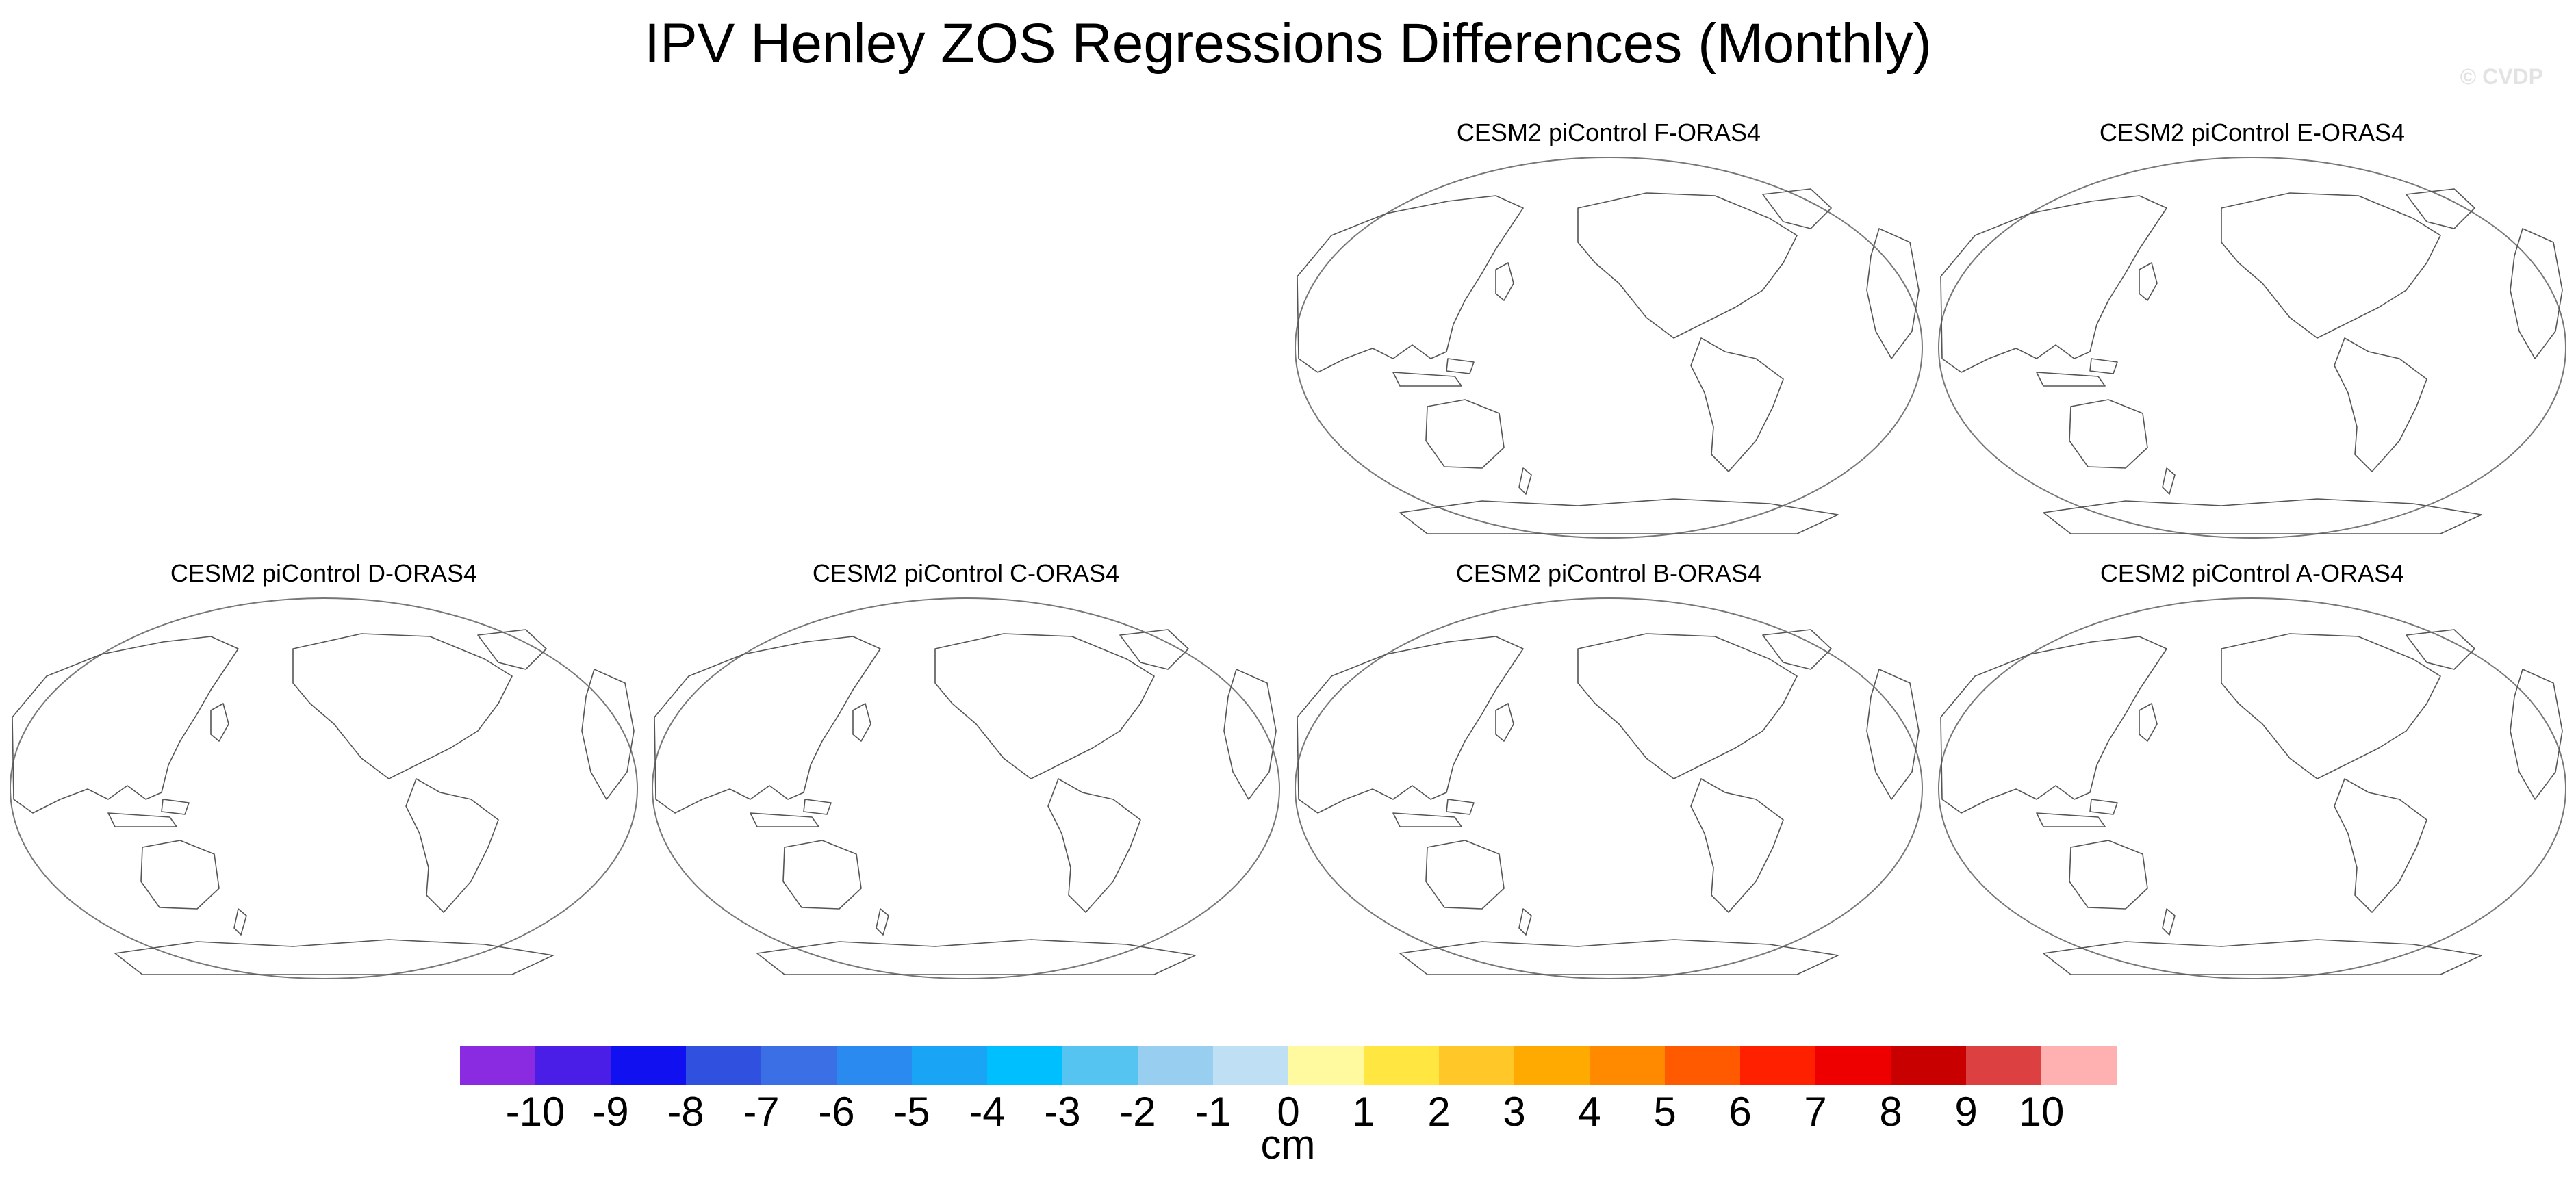 The image size is (2576, 1186). Describe the element at coordinates (1740, 1112) in the screenshot. I see `colorbar-tick-label: 6` at that location.